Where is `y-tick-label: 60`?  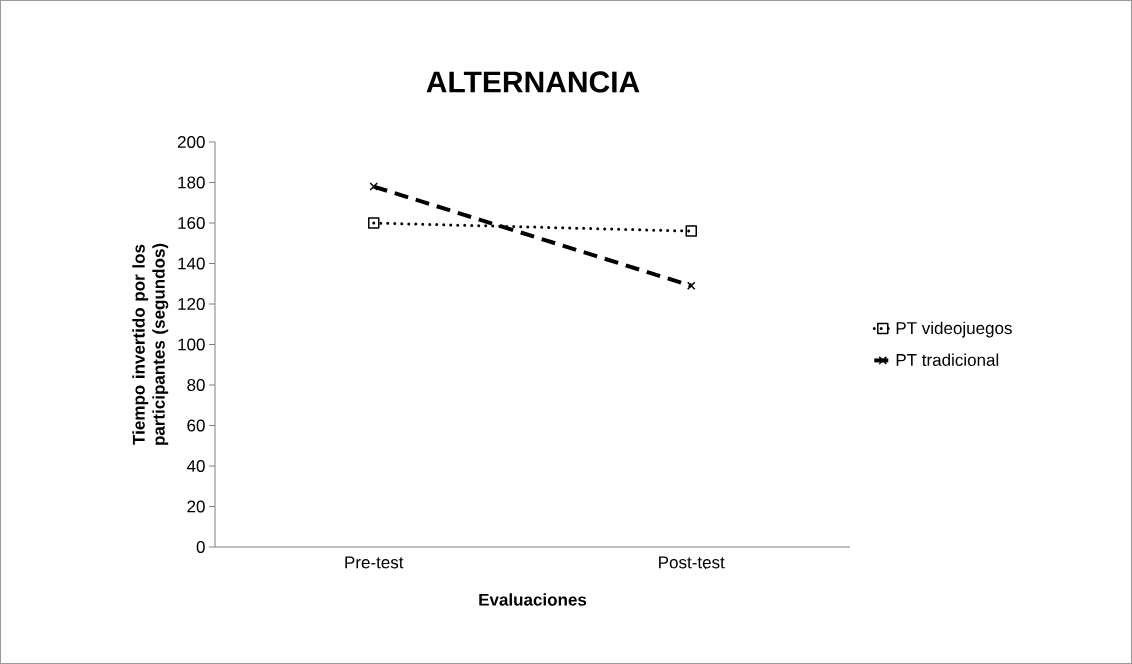 y-tick-label: 60 is located at coordinates (196, 425).